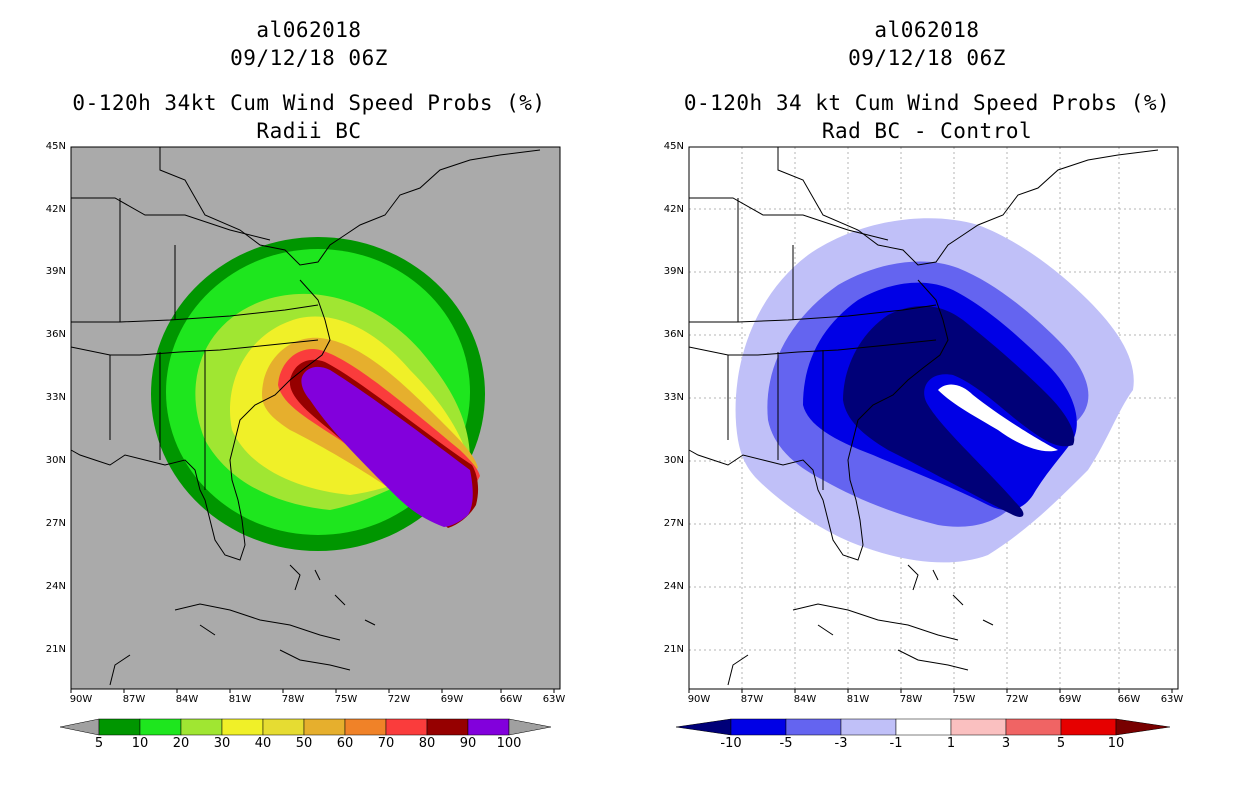 The height and width of the screenshot is (800, 1236). I want to click on colorbar-label: 100, so click(509, 743).